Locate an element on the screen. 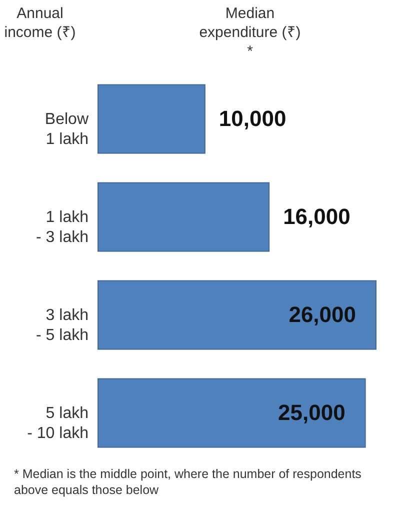 Image resolution: width=393 pixels, height=512 pixels. x-axis-title: Median expenditure (₹) * is located at coordinates (250, 32).